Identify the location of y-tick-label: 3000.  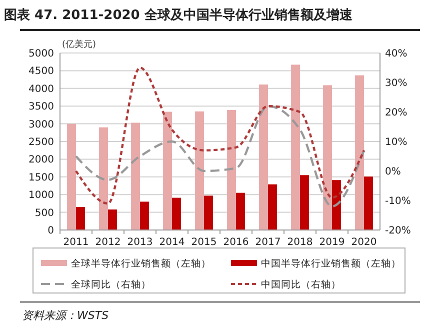
(41, 124).